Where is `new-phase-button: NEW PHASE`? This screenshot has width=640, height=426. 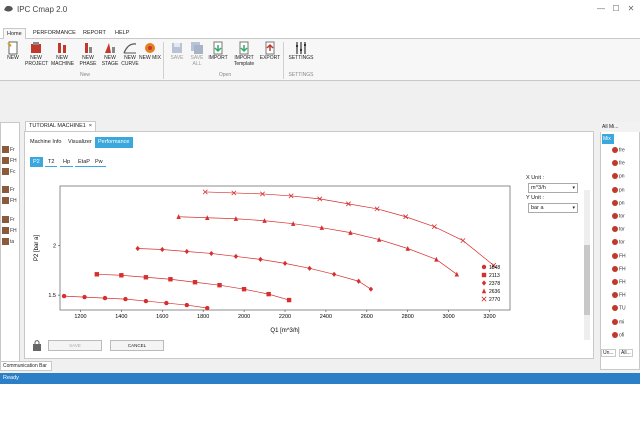
new-phase-button: NEW PHASE is located at coordinates (88, 54).